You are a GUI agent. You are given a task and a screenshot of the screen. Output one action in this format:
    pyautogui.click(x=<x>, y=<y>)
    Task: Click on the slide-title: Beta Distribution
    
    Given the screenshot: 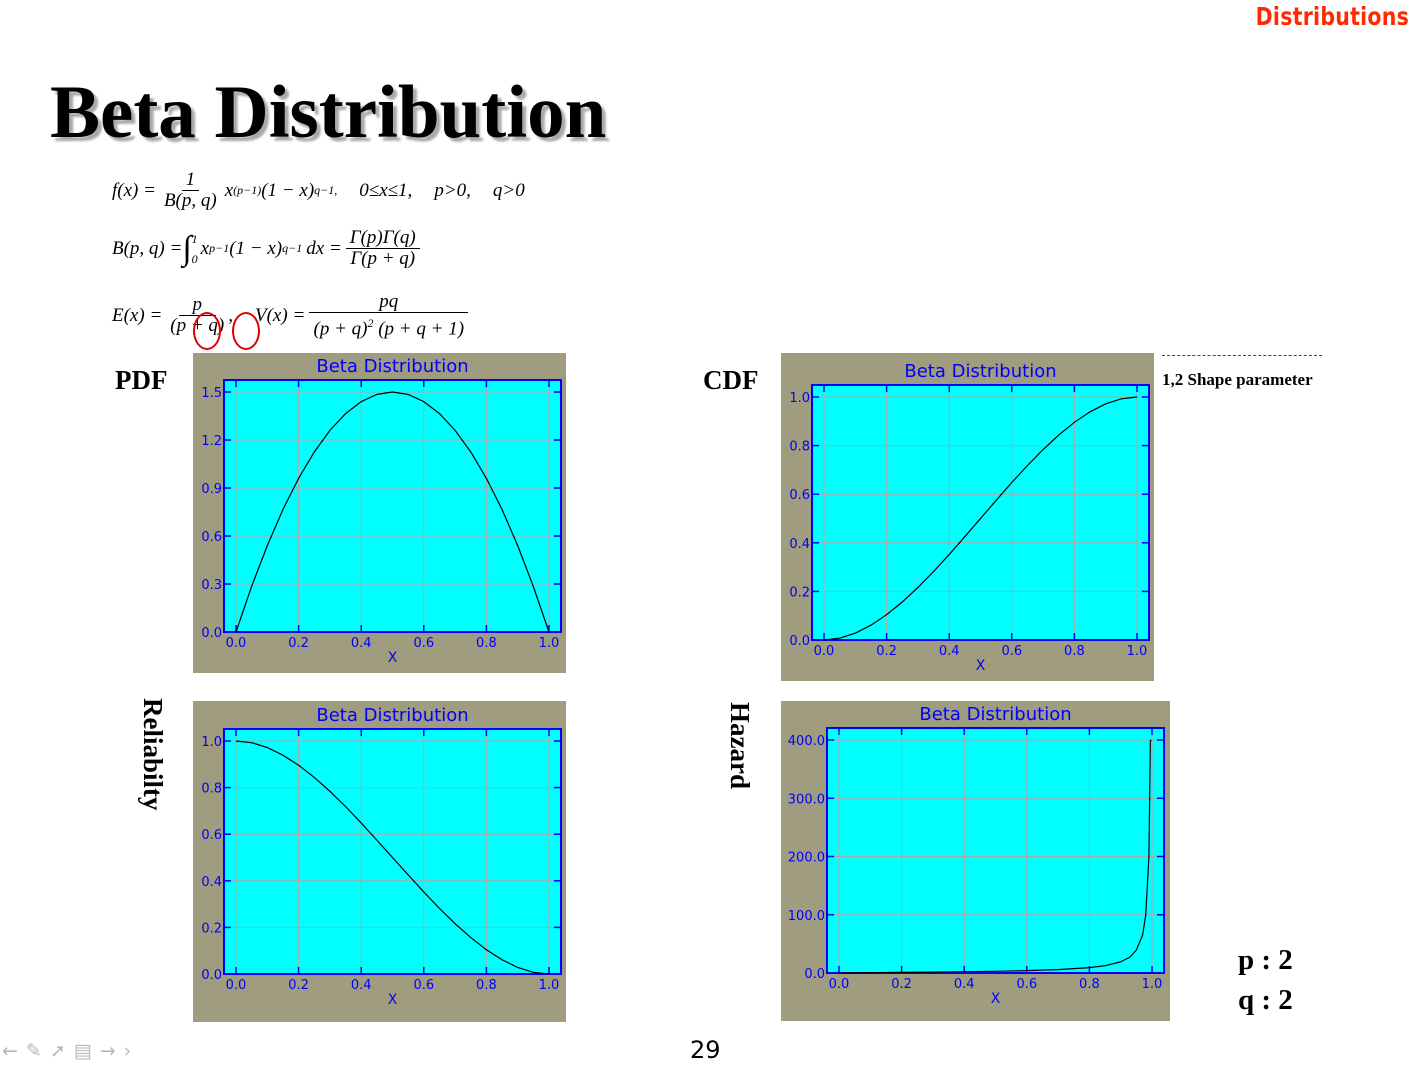 What is the action you would take?
    pyautogui.click(x=328, y=112)
    